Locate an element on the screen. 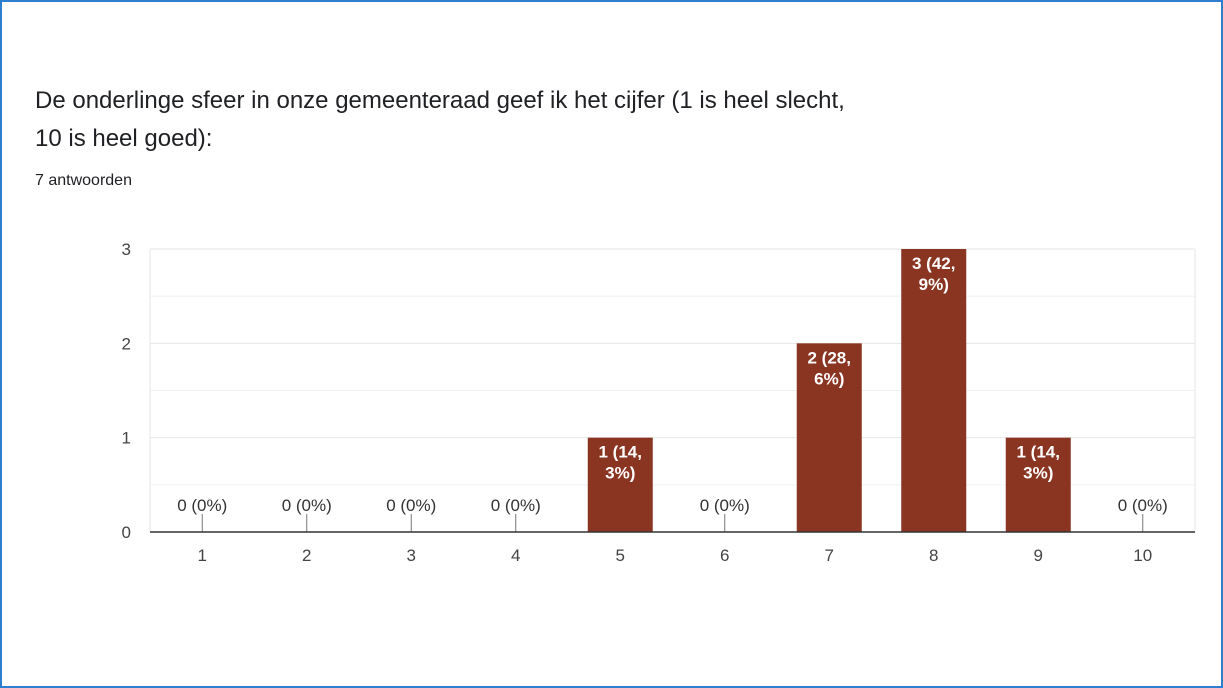 This screenshot has height=688, width=1223. x-tick-label: 2 is located at coordinates (306, 555).